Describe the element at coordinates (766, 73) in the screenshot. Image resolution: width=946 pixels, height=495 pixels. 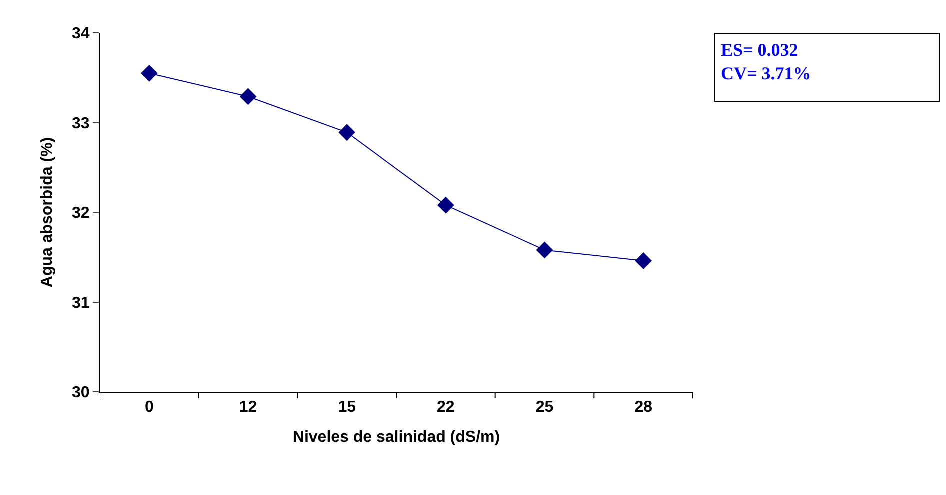
I see `text: CV= 3.71%` at that location.